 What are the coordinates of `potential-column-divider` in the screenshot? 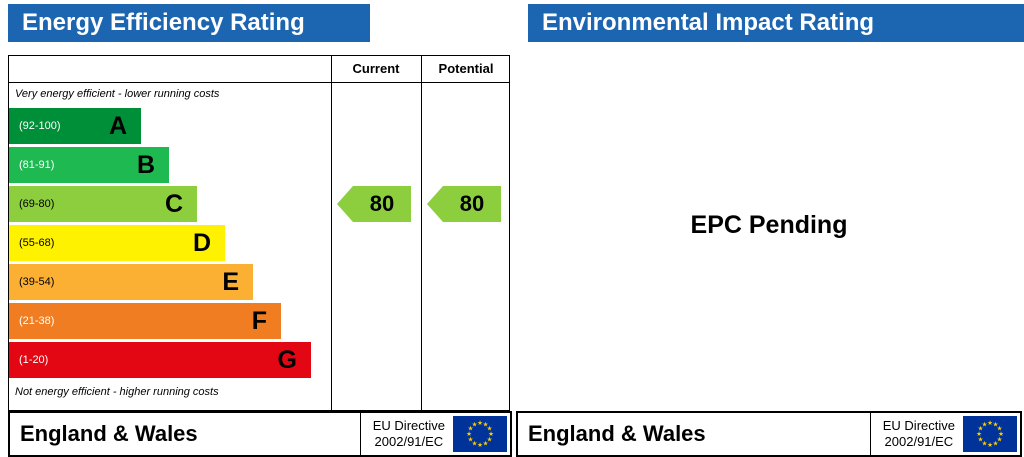 It's located at (421, 233).